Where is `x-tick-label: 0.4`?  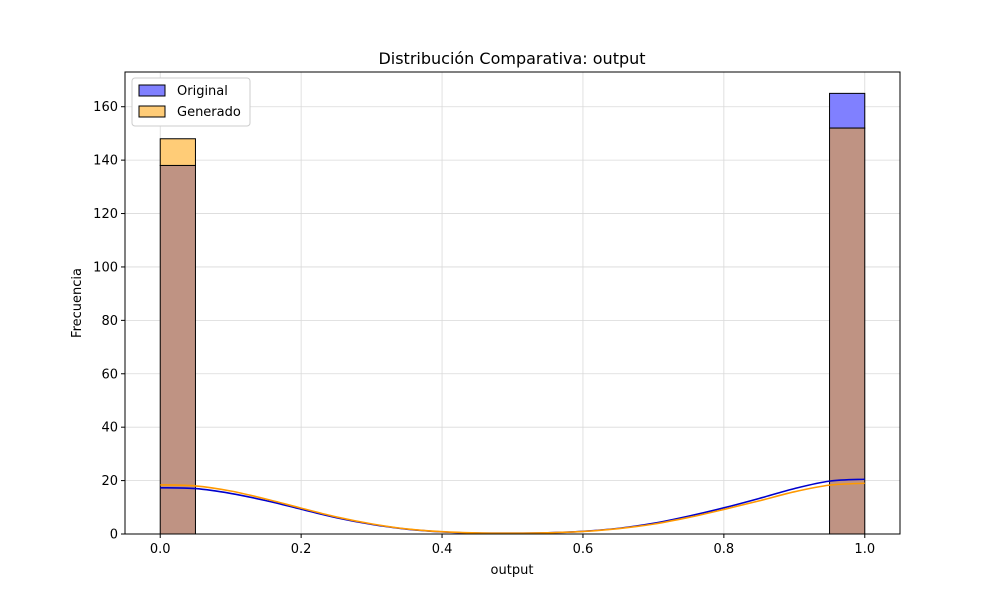
x-tick-label: 0.4 is located at coordinates (442, 549).